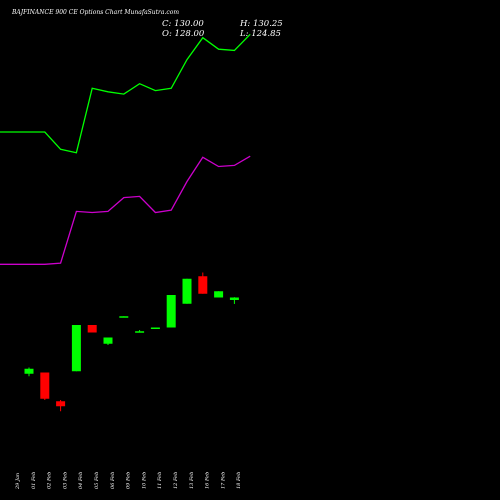 The width and height of the screenshot is (500, 500). Describe the element at coordinates (239, 480) in the screenshot. I see `x-tick-label: 18 Feb` at that location.